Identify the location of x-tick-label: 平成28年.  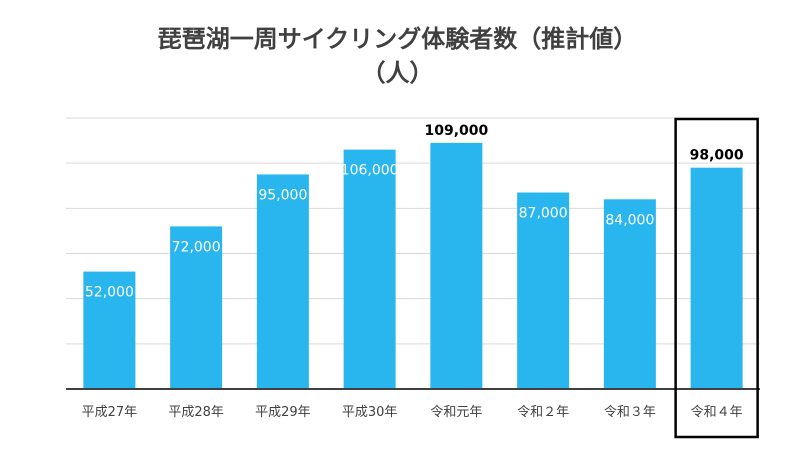
(196, 412).